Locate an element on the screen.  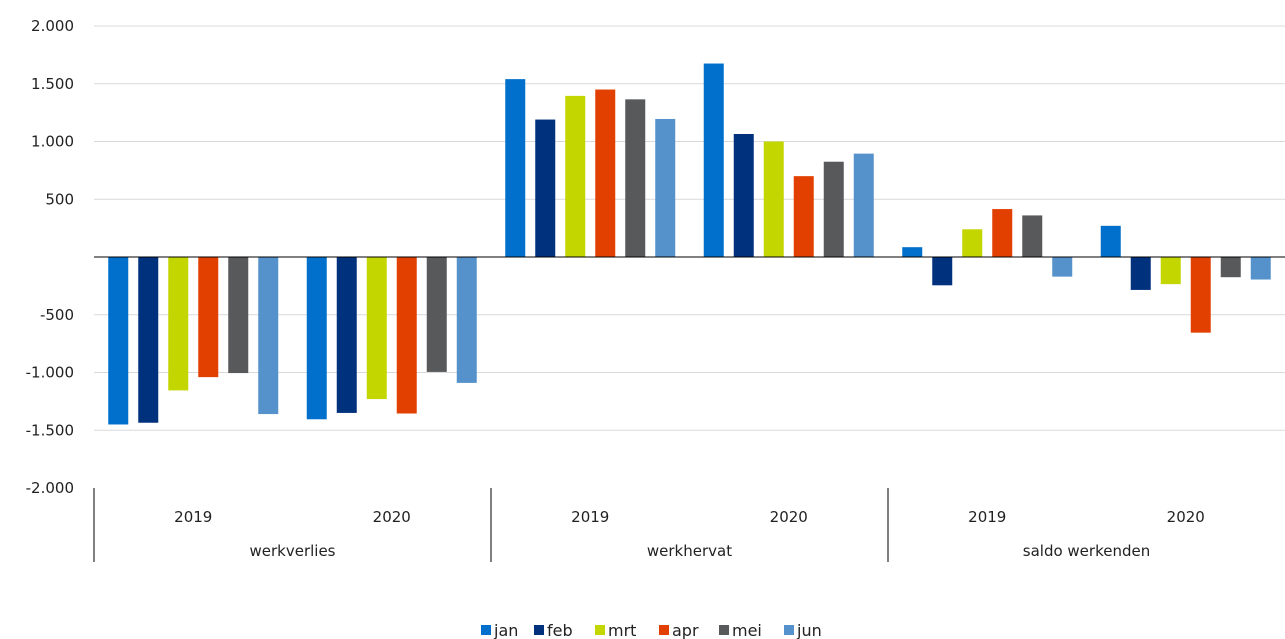
y-tick-label: 2.000 is located at coordinates (52, 26).